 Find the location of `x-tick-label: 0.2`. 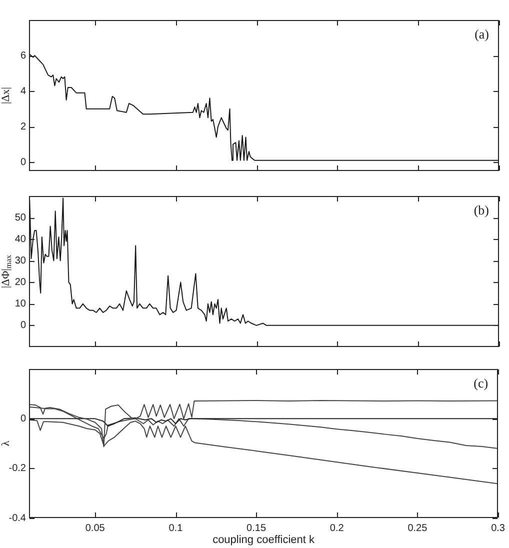

x-tick-label: 0.2 is located at coordinates (337, 528).